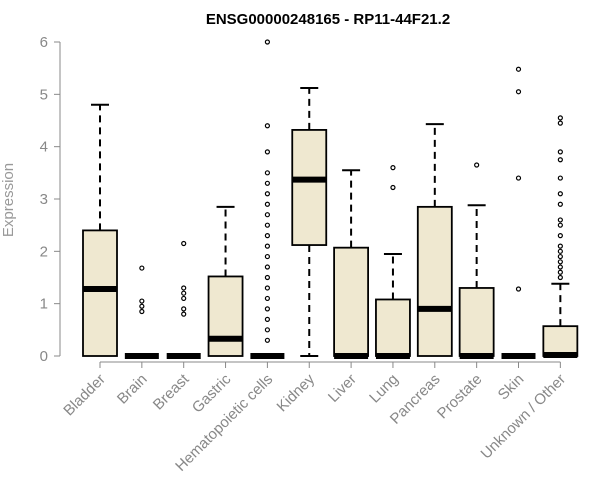  Describe the element at coordinates (132, 389) in the screenshot. I see `x-tick-label: Brain` at that location.